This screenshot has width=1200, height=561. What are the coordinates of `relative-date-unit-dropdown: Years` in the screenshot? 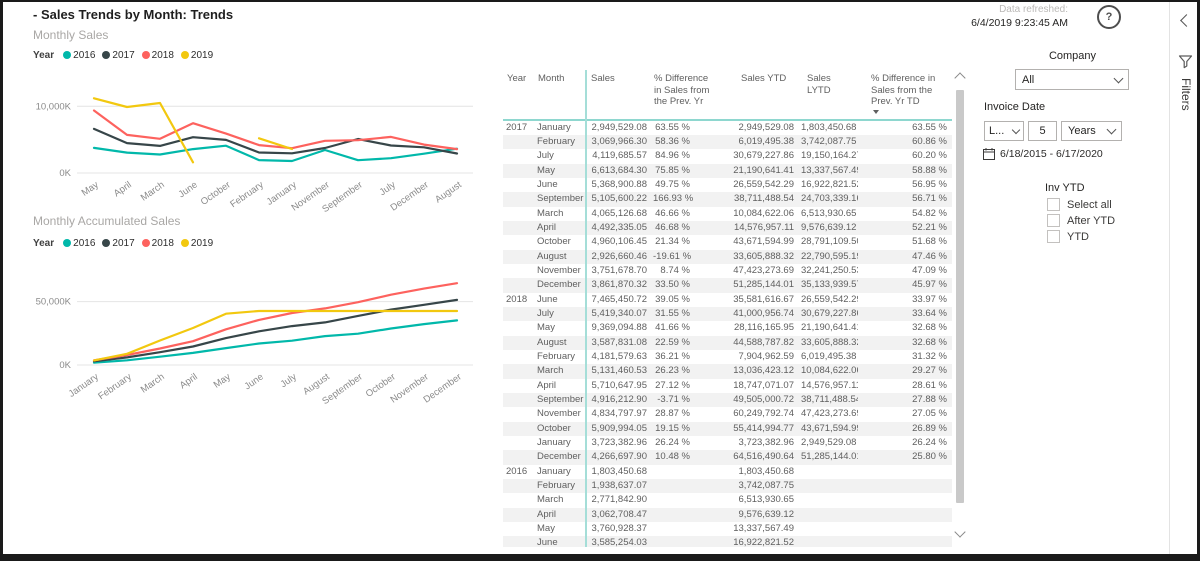 It's located at (1091, 131).